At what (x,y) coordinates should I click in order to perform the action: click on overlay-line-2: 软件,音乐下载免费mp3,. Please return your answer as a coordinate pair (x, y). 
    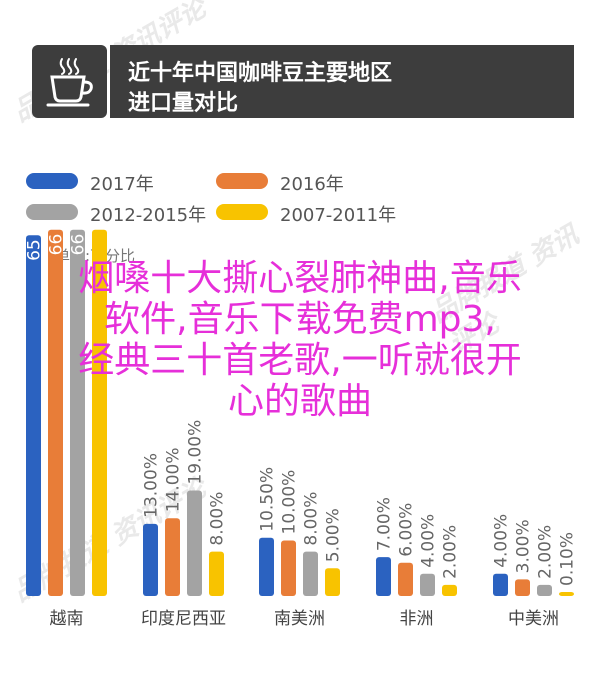
    Looking at the image, I should click on (300, 319).